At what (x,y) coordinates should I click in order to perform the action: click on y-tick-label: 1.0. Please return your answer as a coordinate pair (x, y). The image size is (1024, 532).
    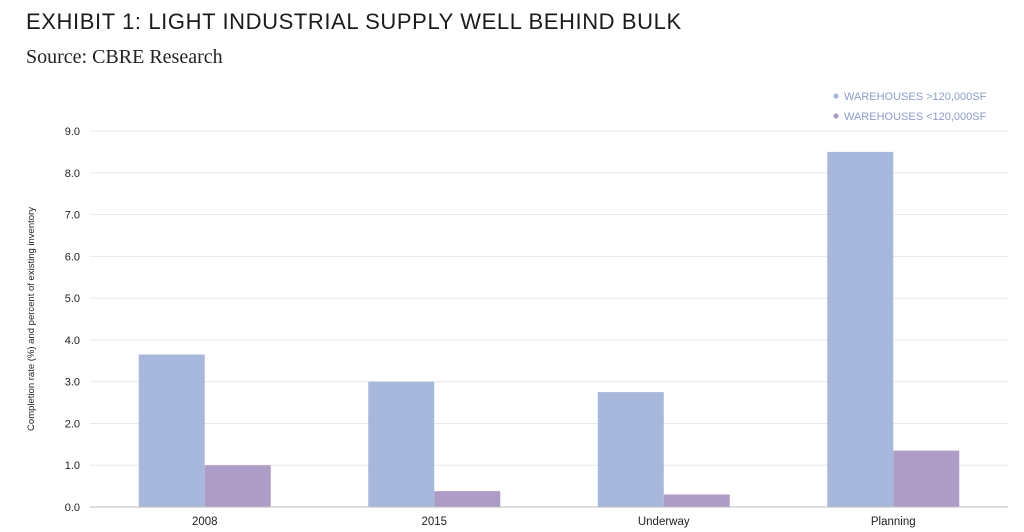
    Looking at the image, I should click on (72, 466).